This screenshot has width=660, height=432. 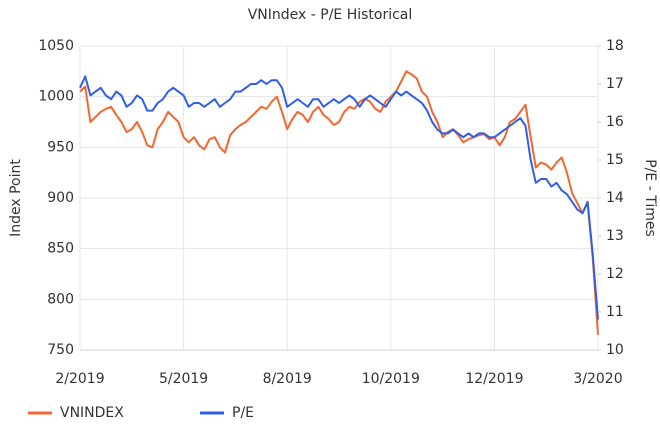 I want to click on y-tick-label: 1000, so click(x=56, y=97).